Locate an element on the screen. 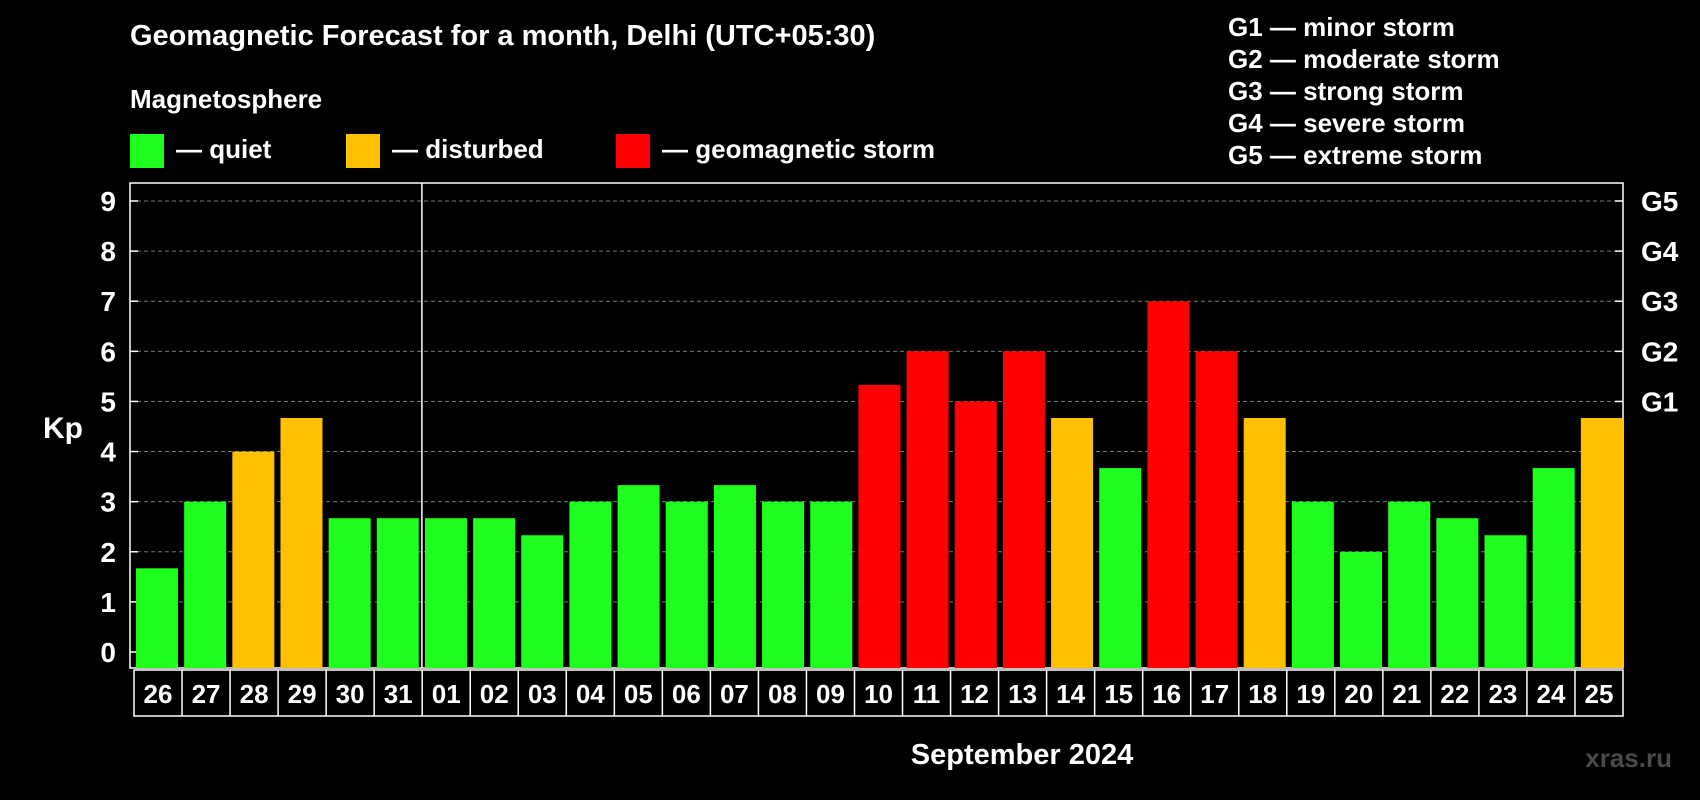 This screenshot has width=1700, height=800. date-label: 08 is located at coordinates (782, 694).